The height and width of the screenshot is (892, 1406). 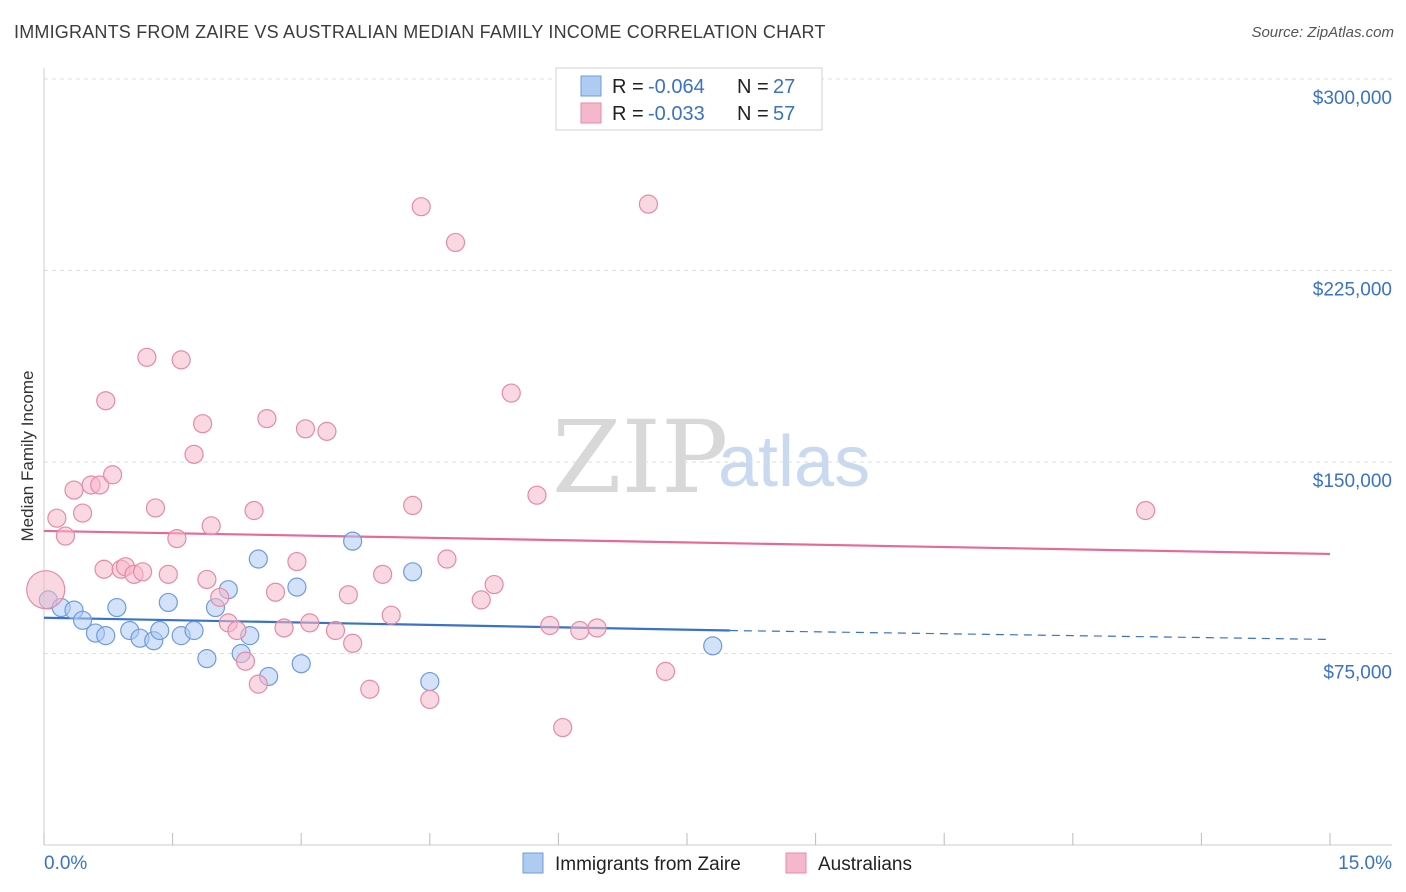 What do you see at coordinates (27, 455) in the screenshot?
I see `y-axis-label: Median Family Income` at bounding box center [27, 455].